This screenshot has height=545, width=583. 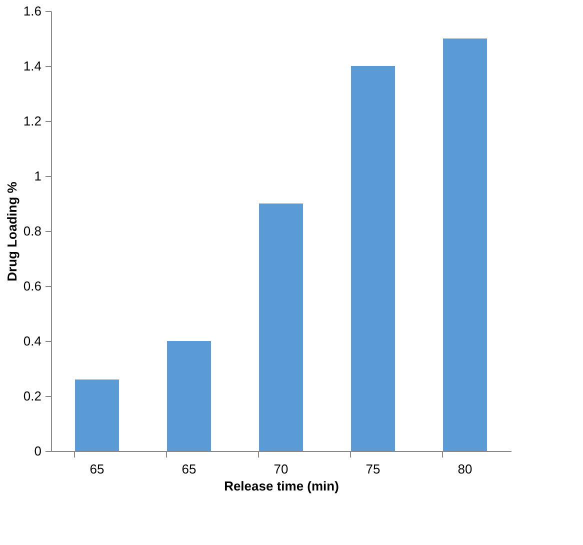 What do you see at coordinates (32, 121) in the screenshot?
I see `y-tick-label: 1.2` at bounding box center [32, 121].